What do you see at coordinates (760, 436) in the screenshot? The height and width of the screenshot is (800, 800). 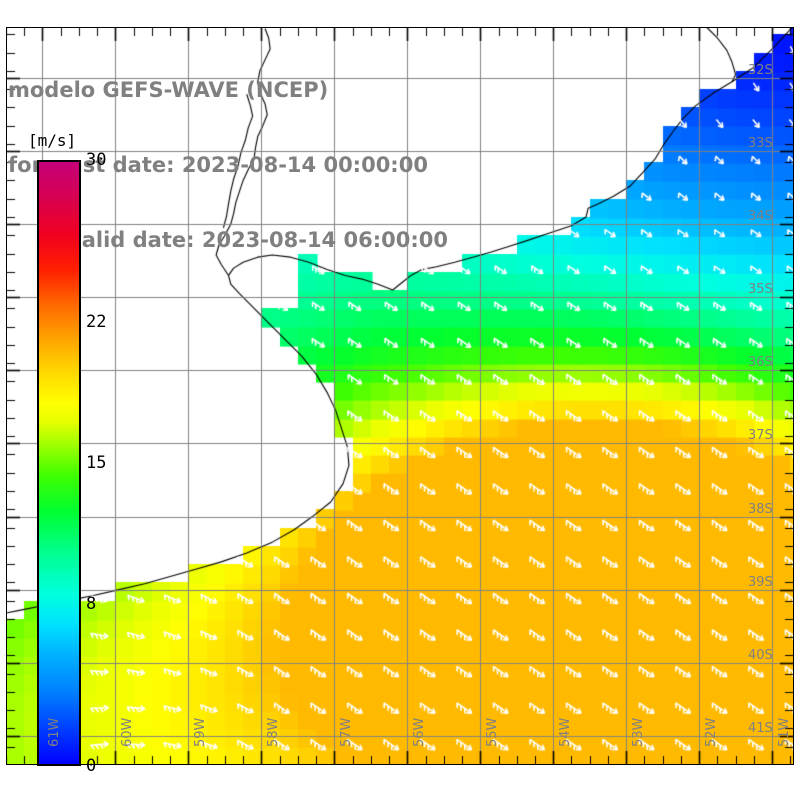 I see `latitude-label-37S: 37S` at bounding box center [760, 436].